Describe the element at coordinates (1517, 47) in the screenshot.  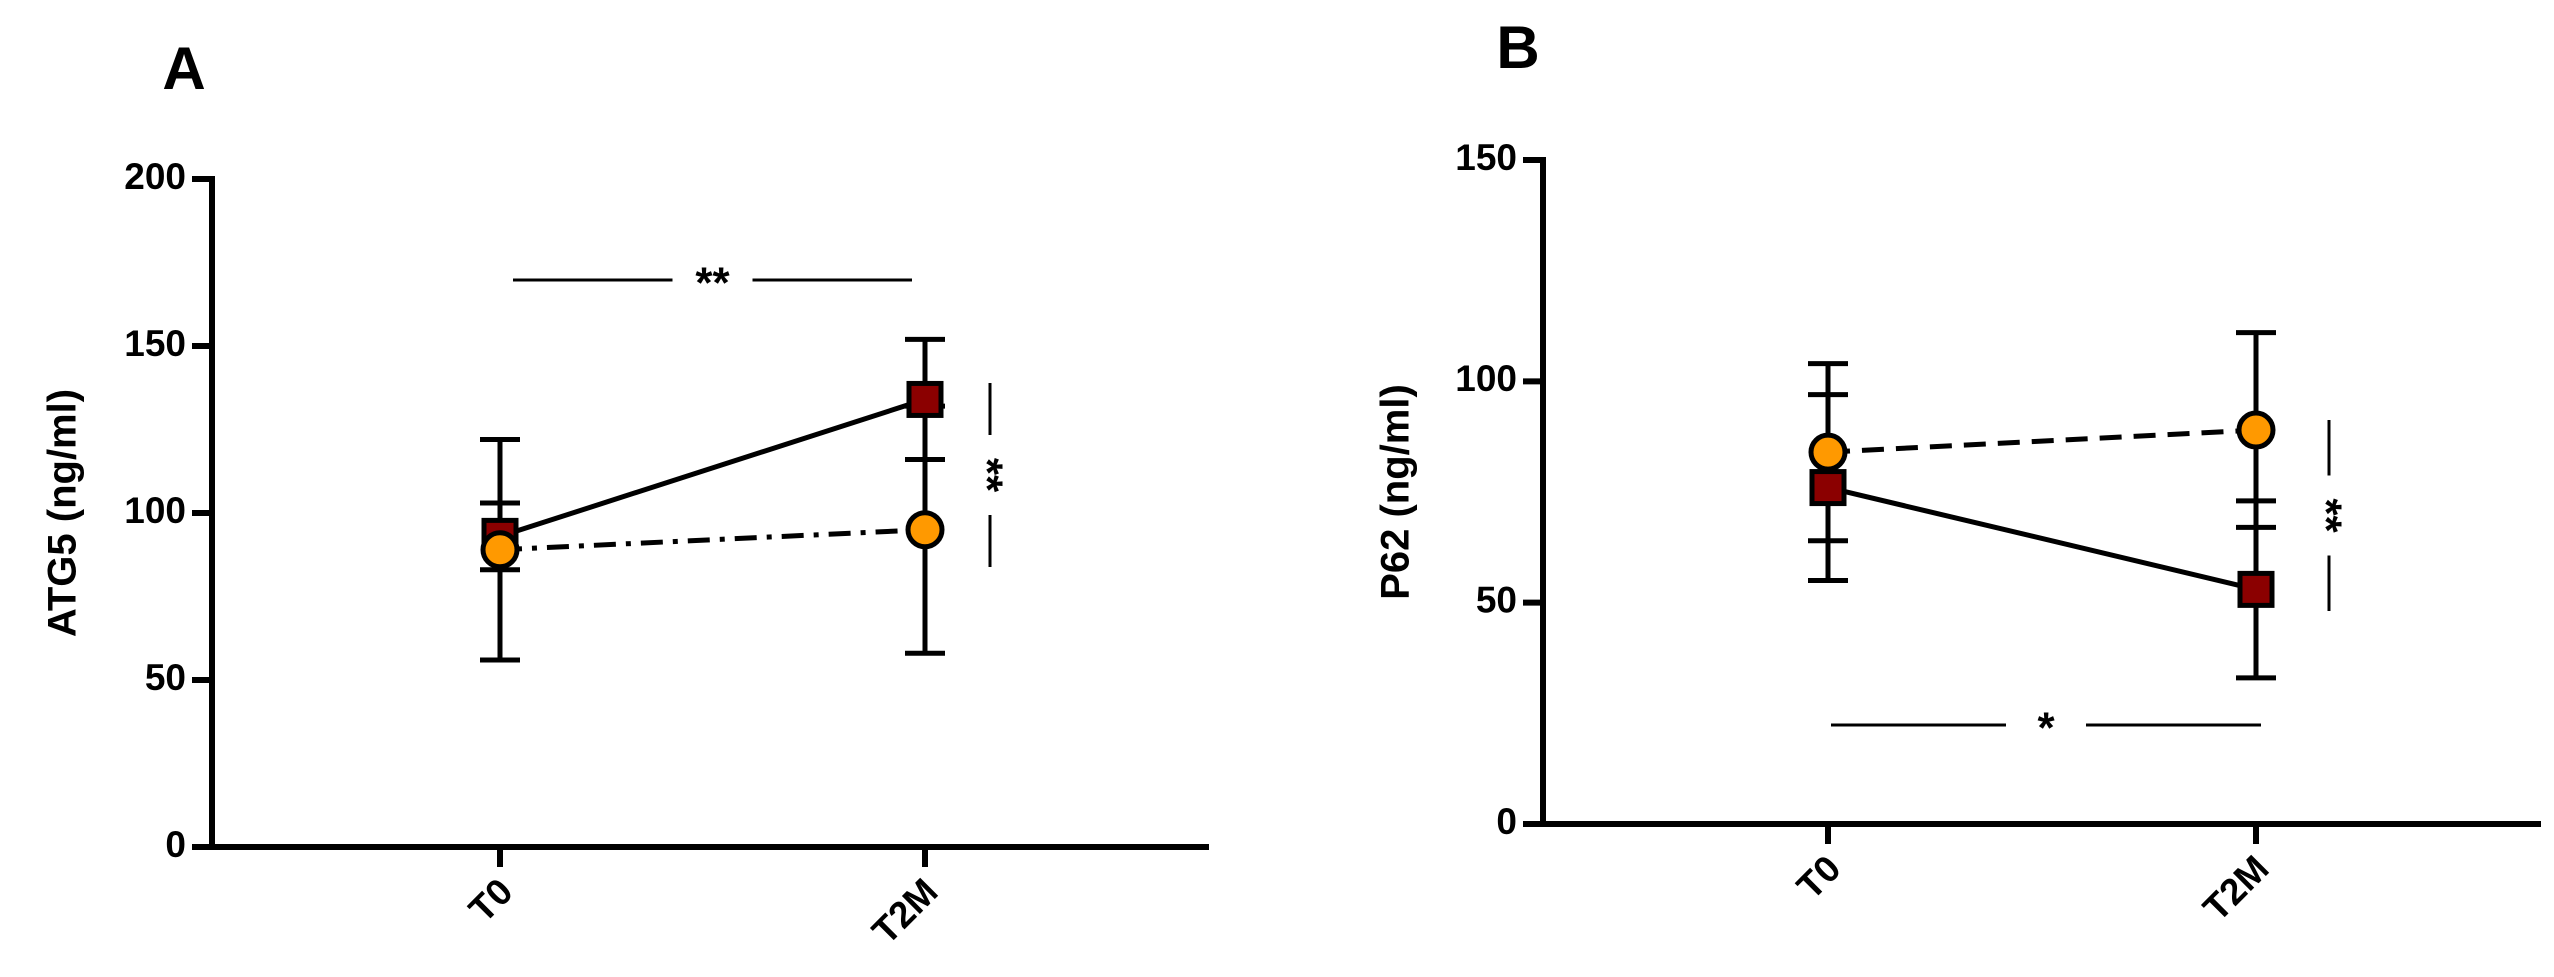
I see `panel-label: B` at that location.